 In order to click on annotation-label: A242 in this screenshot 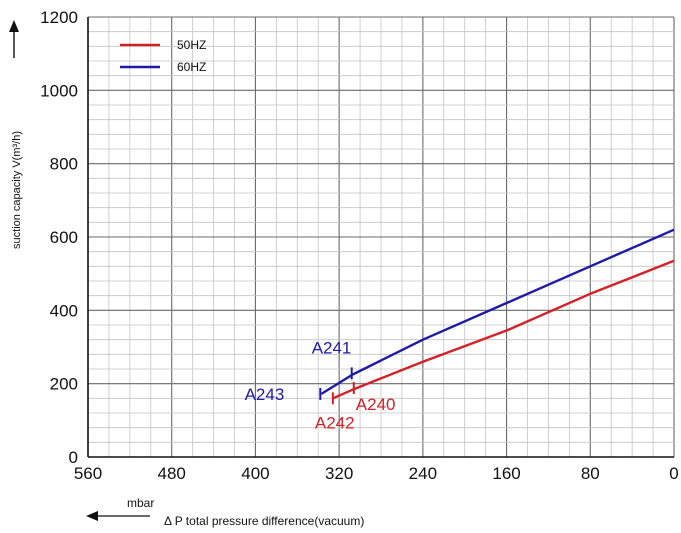, I will do `click(335, 422)`.